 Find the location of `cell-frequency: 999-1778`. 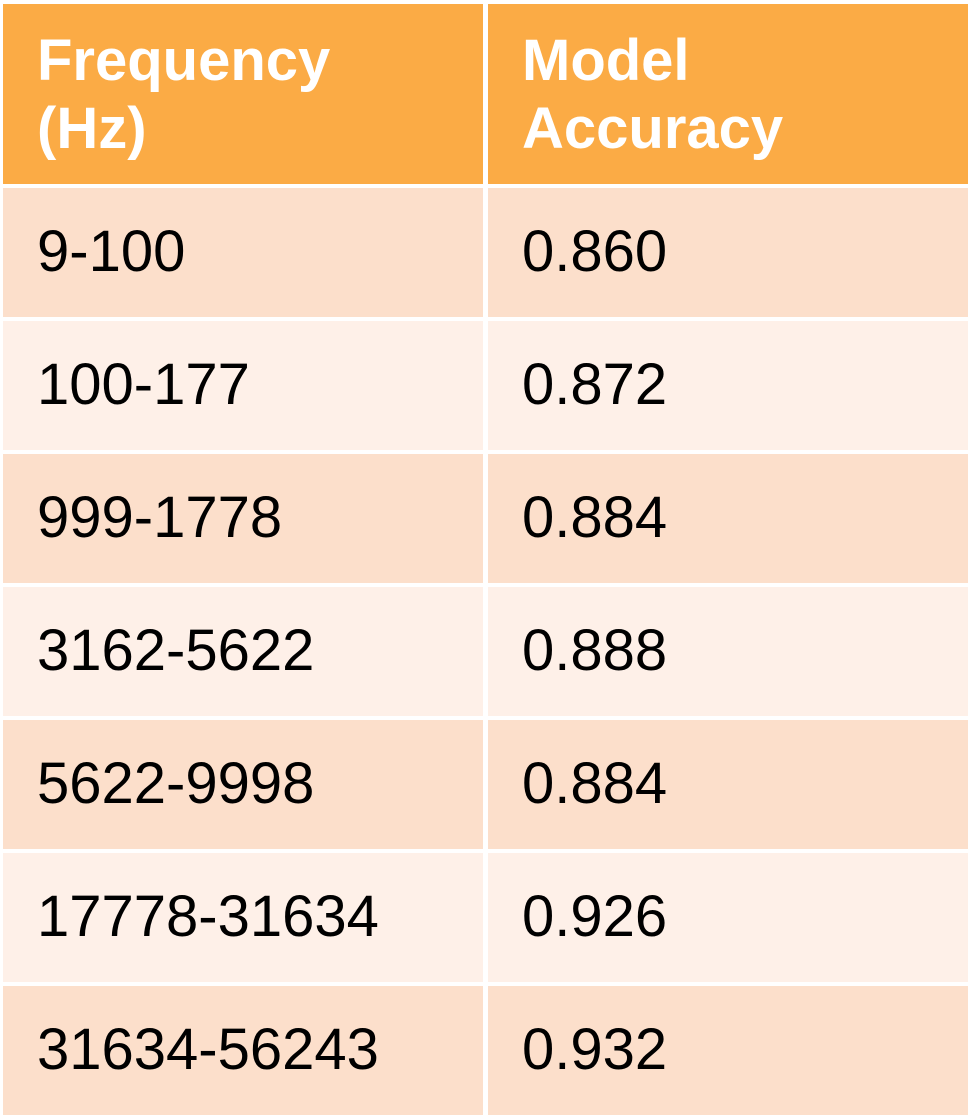

cell-frequency: 999-1778 is located at coordinates (243, 518).